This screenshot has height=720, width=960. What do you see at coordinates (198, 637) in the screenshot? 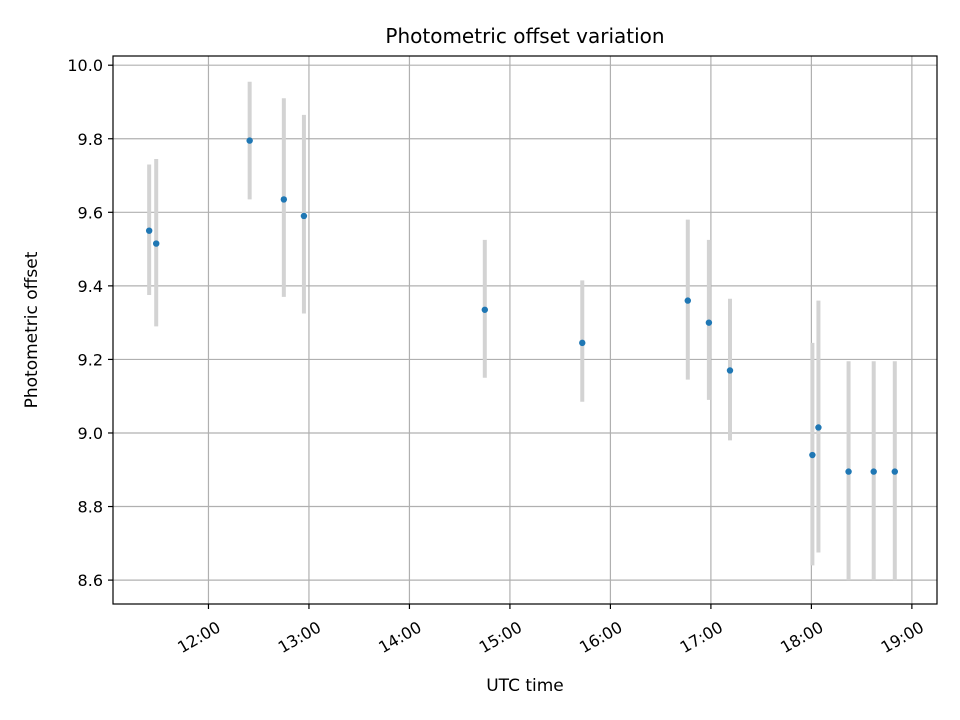
I see `x-tick-label: 12:00` at bounding box center [198, 637].